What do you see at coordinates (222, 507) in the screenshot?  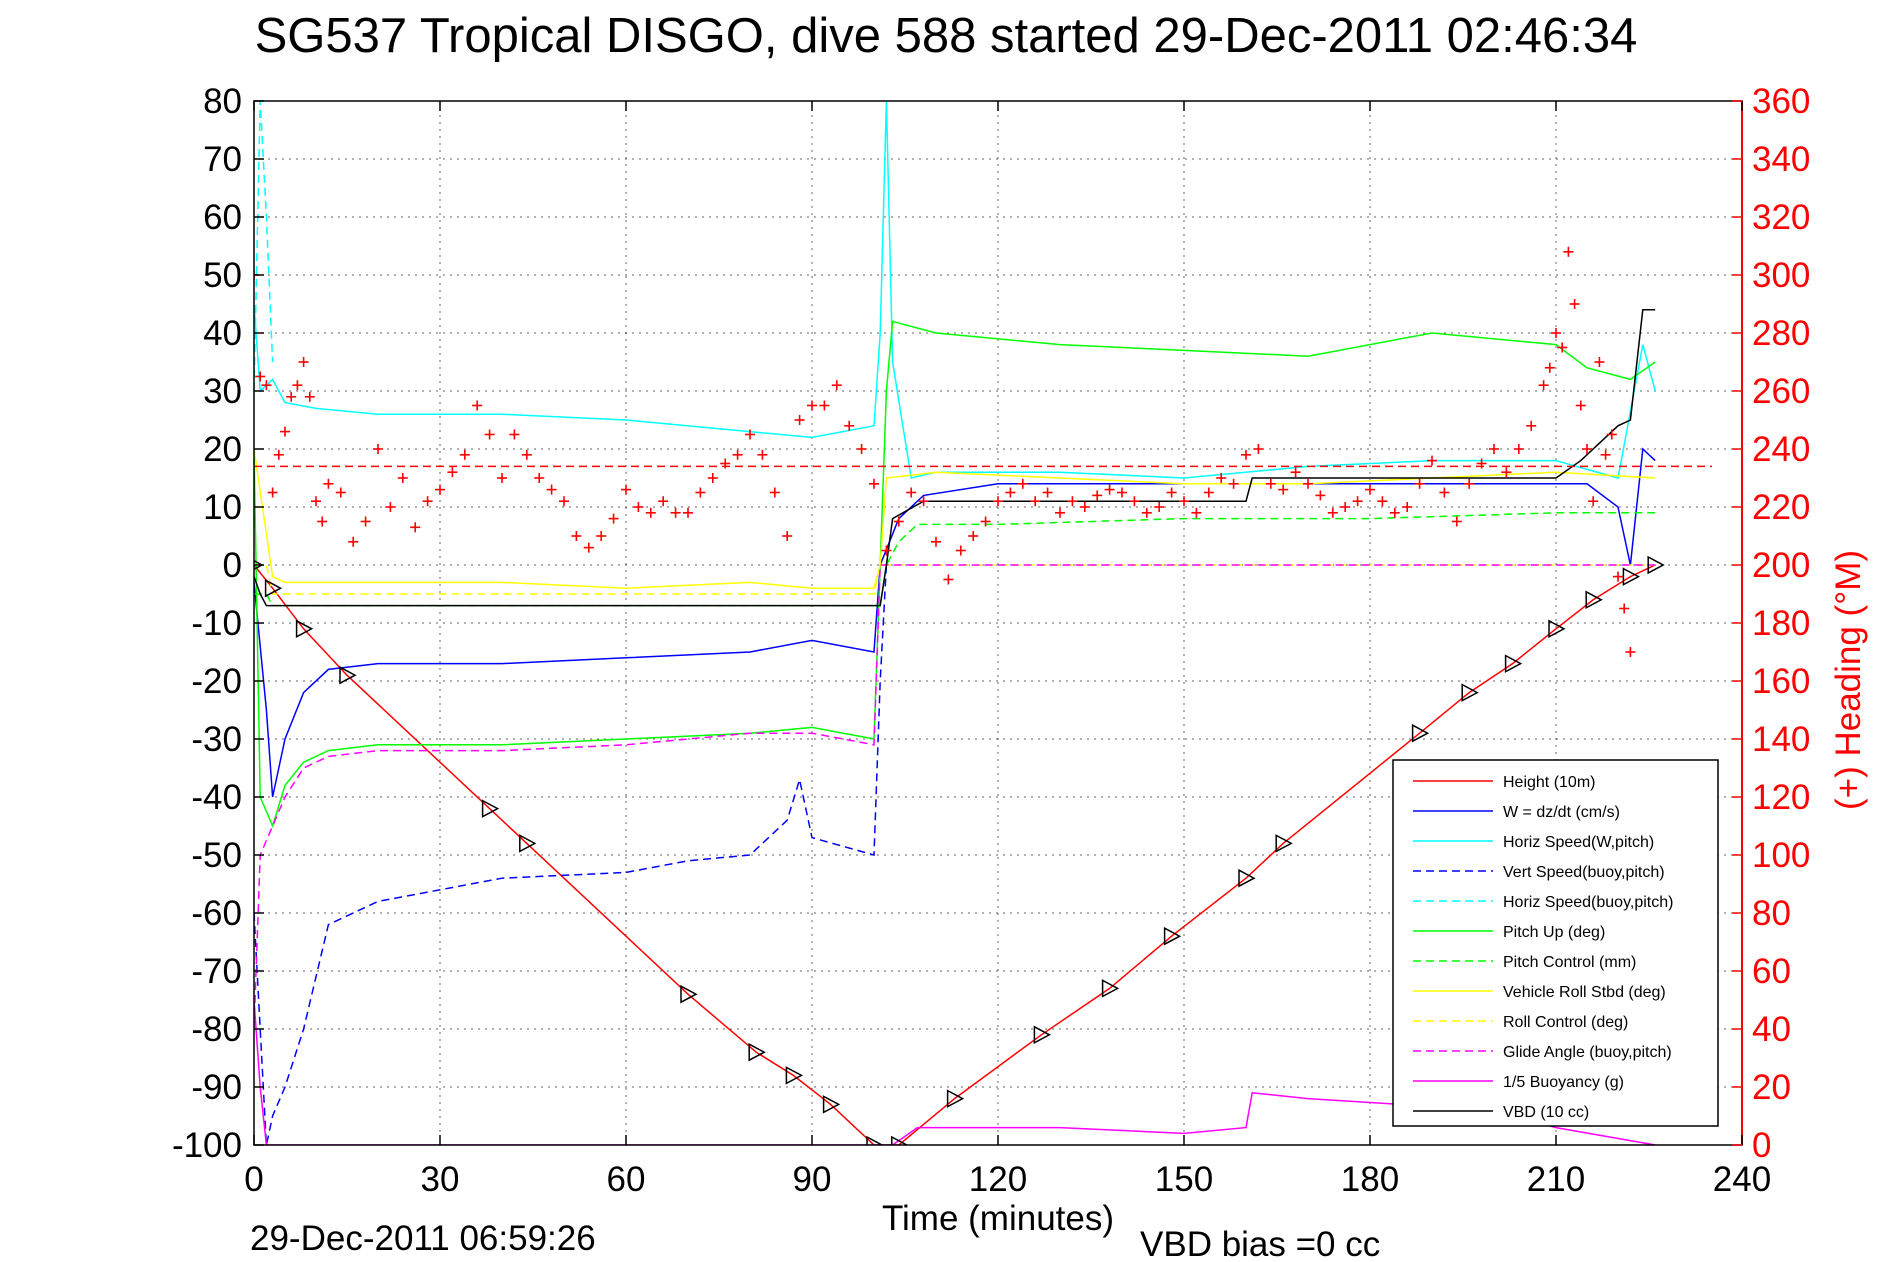 I see `y-tick-label: 10` at bounding box center [222, 507].